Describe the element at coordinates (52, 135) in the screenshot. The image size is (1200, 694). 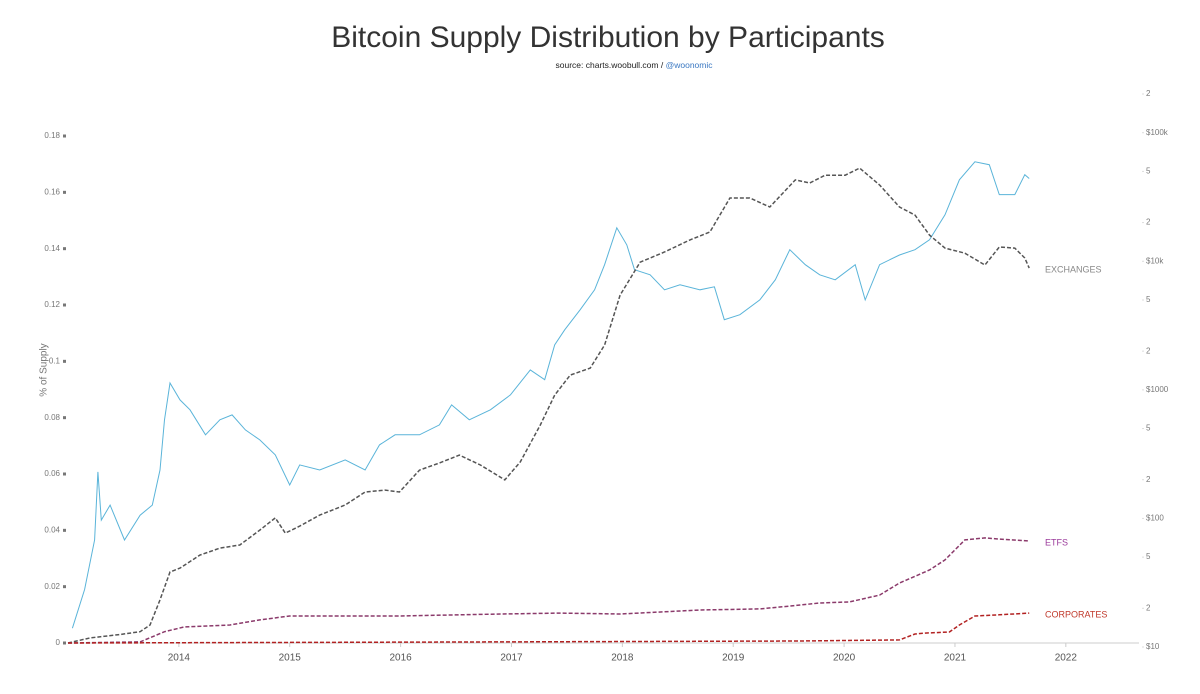
I see `y-tick-label: 0.18` at that location.